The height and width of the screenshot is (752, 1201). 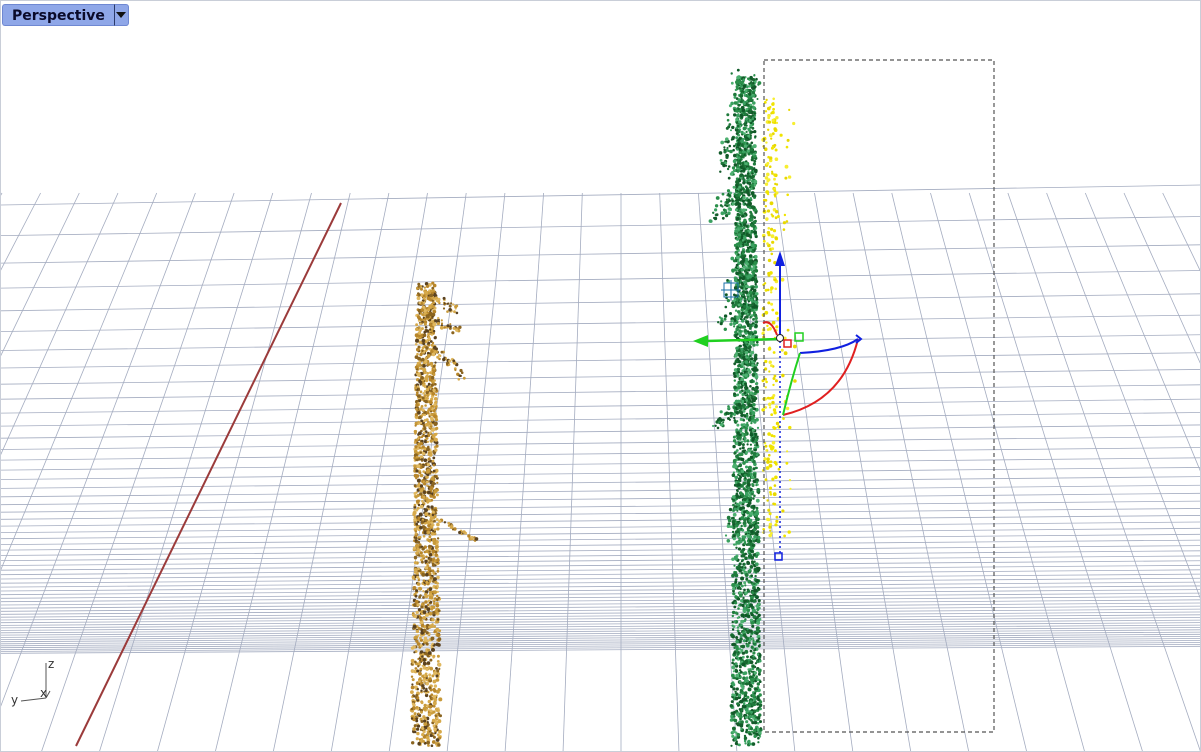 What do you see at coordinates (58, 15) in the screenshot?
I see `viewport-title-label: Perspective` at bounding box center [58, 15].